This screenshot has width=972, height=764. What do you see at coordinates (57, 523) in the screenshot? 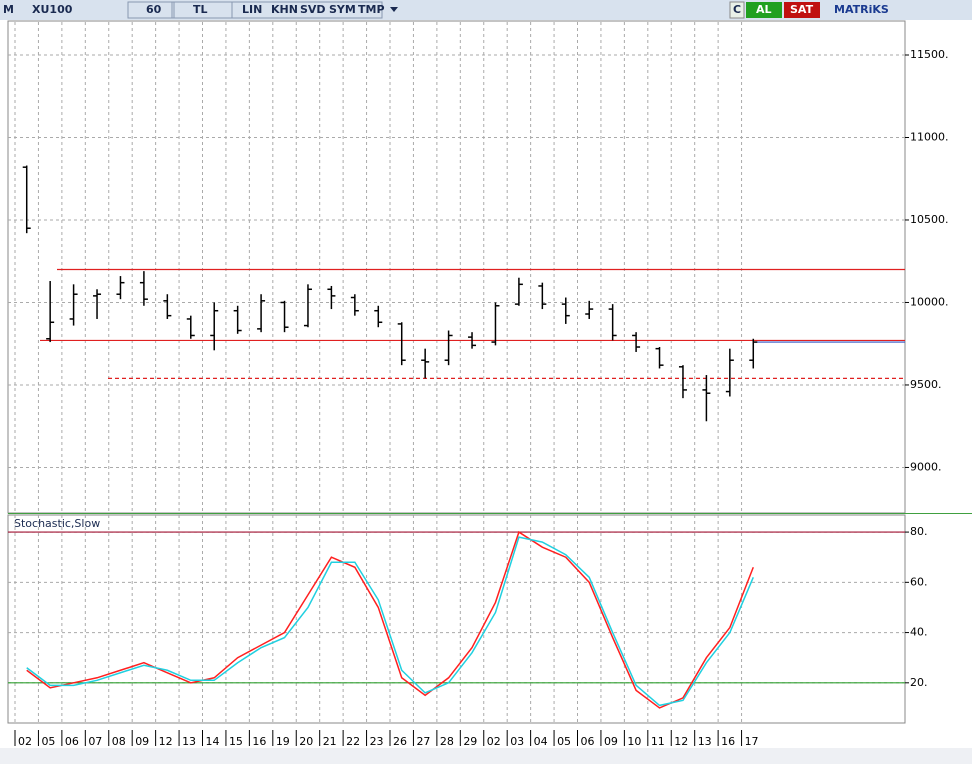
I see `stoch-title: Stochastic,Slow` at bounding box center [57, 523].